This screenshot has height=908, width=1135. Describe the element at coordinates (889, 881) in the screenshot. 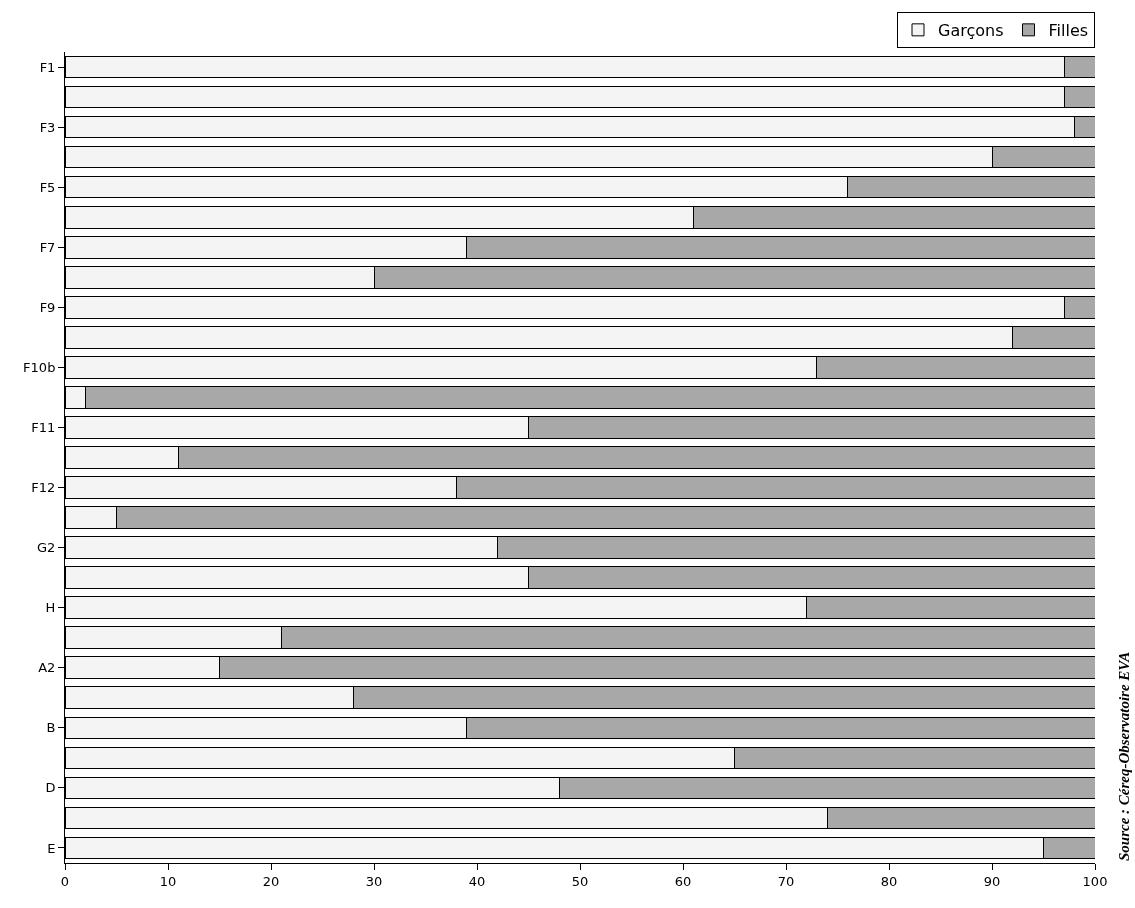

I see `x-tick-label: 80` at that location.